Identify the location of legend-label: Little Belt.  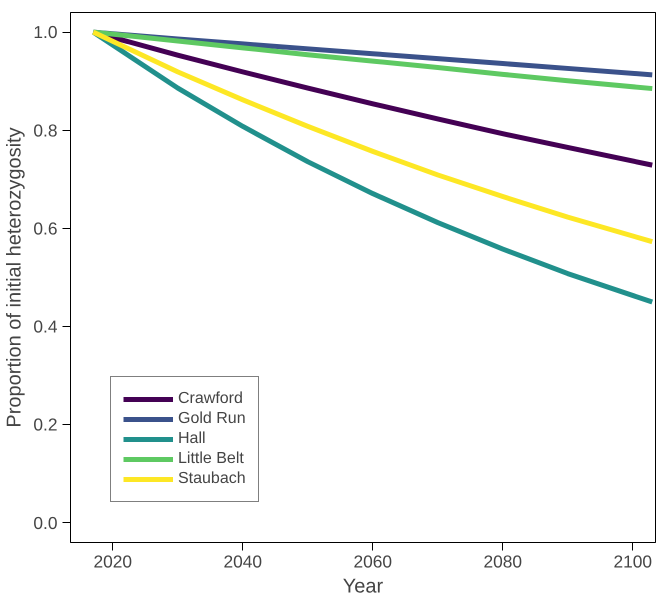
(211, 459).